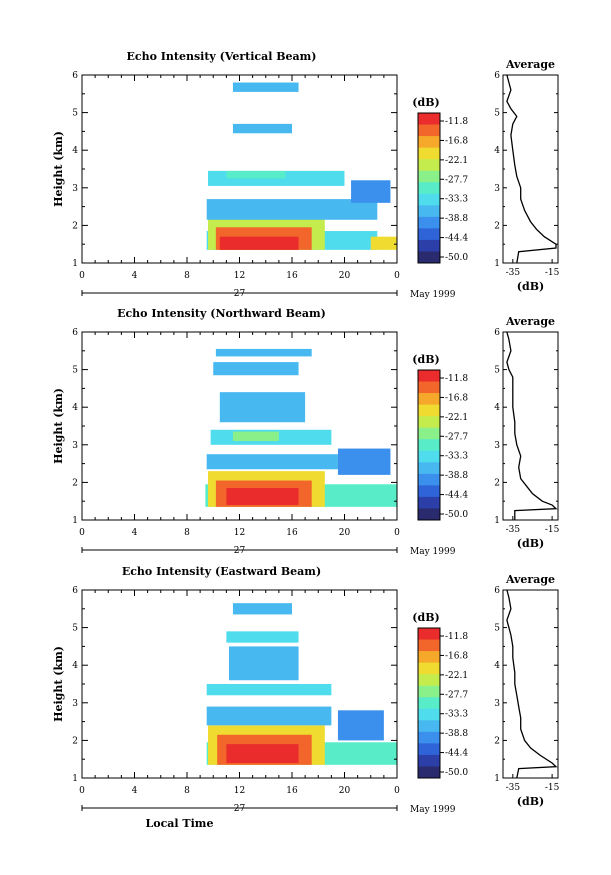 This screenshot has height=875, width=611. I want to click on colorbar-label: -22.1, so click(456, 418).